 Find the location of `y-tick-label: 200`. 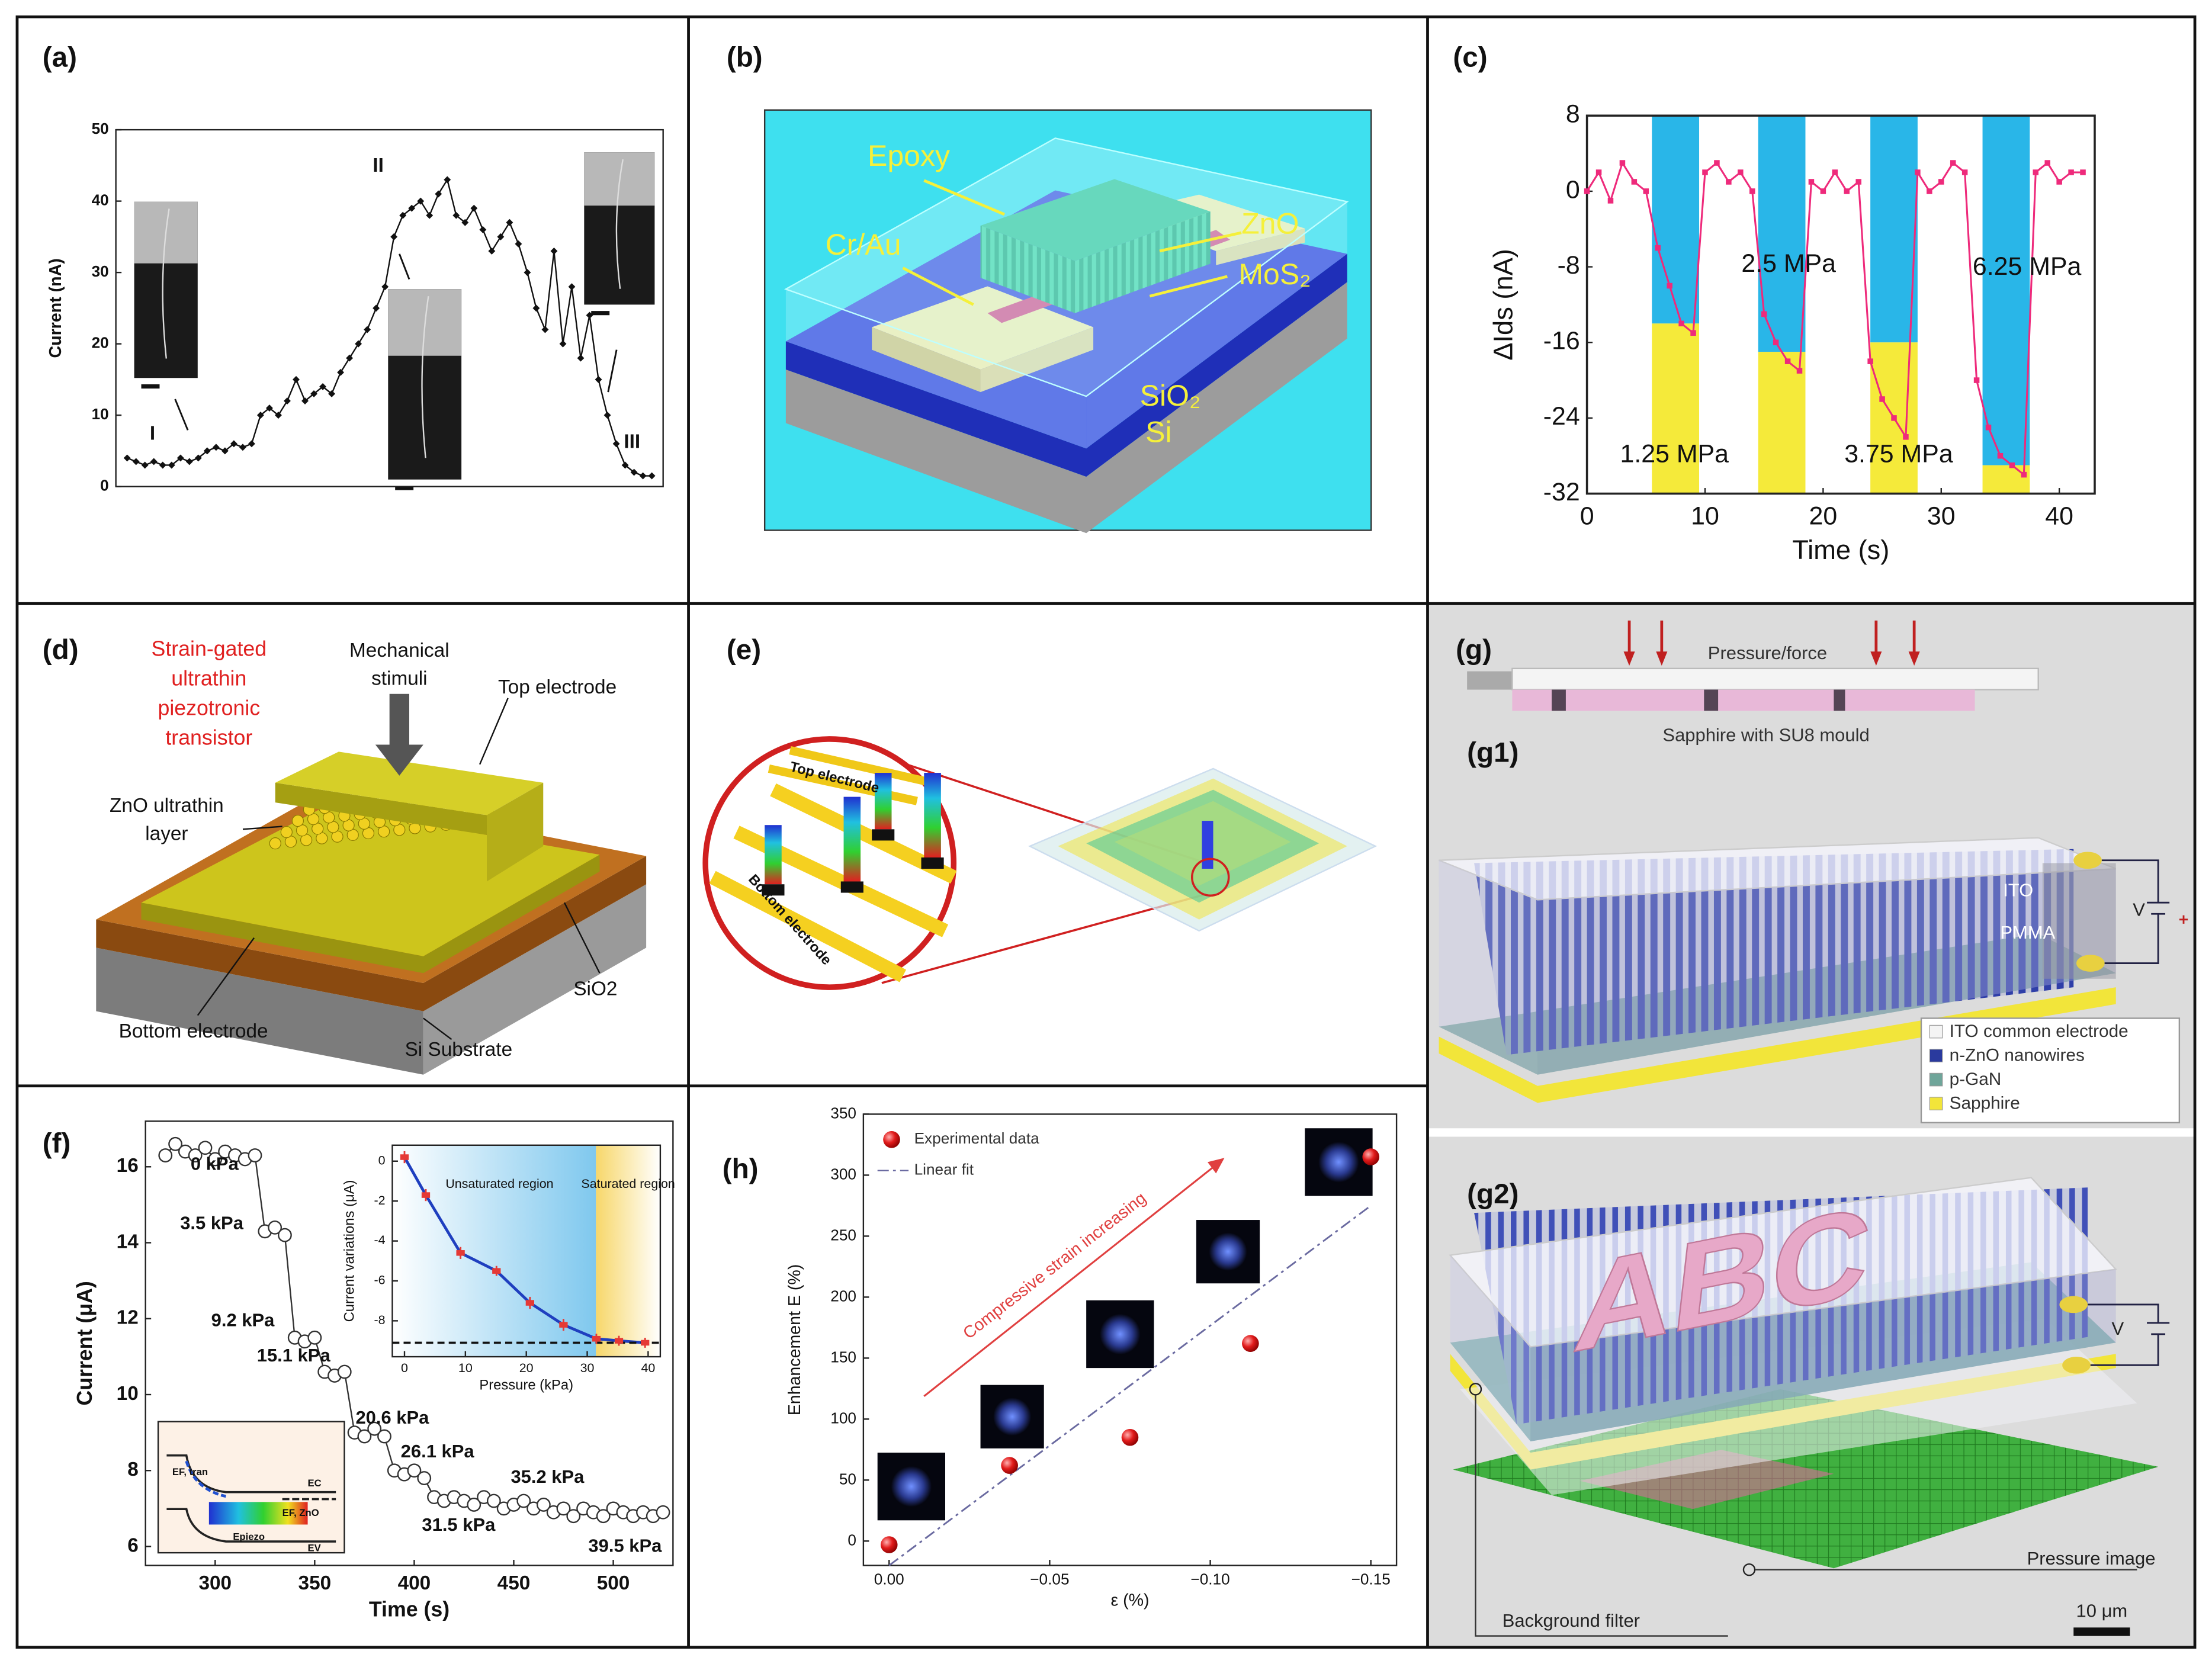

y-tick-label: 200 is located at coordinates (843, 1296).